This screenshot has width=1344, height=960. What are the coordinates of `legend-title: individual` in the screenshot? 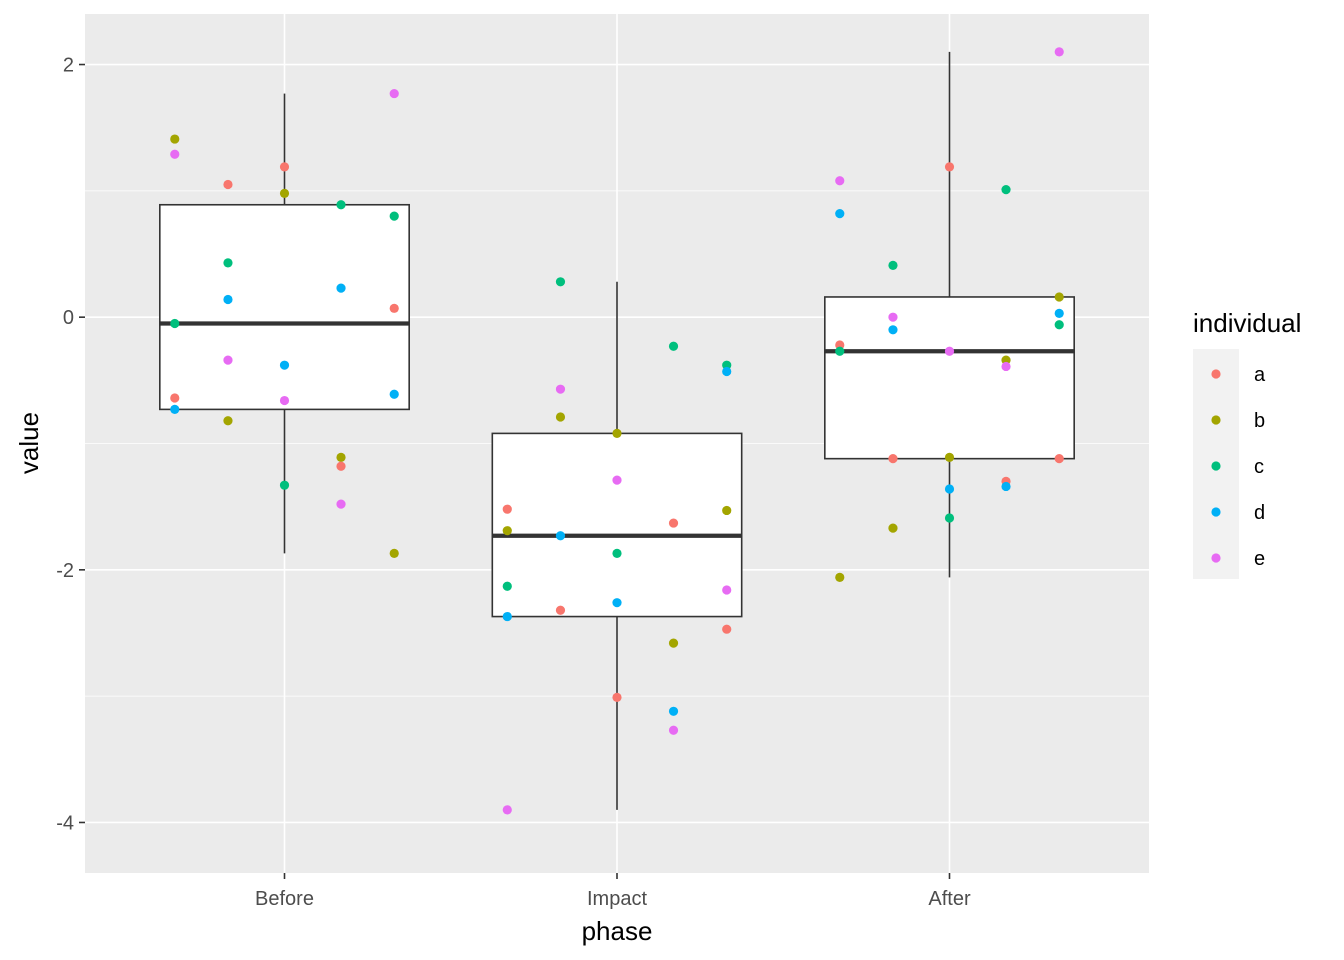 It's located at (1247, 323).